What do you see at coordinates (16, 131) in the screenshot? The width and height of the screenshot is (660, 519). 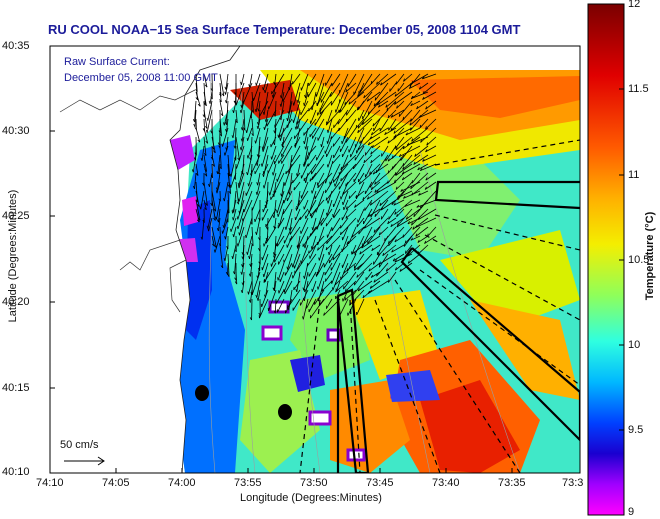 I see `ytick-label: 40:30` at bounding box center [16, 131].